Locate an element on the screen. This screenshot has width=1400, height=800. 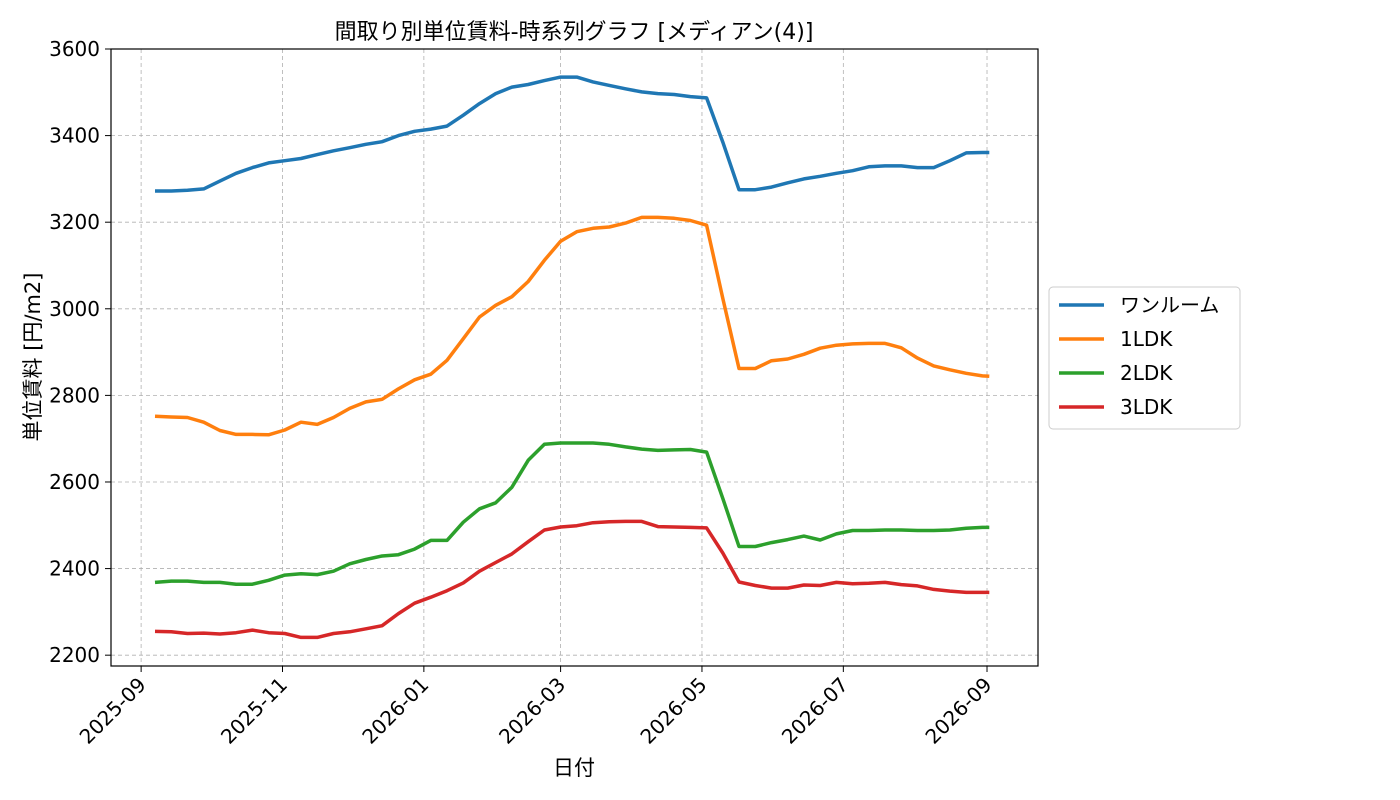
chart-title: 間取り別単位賃料-時系列グラフ [メディアン(4)] is located at coordinates (574, 32).